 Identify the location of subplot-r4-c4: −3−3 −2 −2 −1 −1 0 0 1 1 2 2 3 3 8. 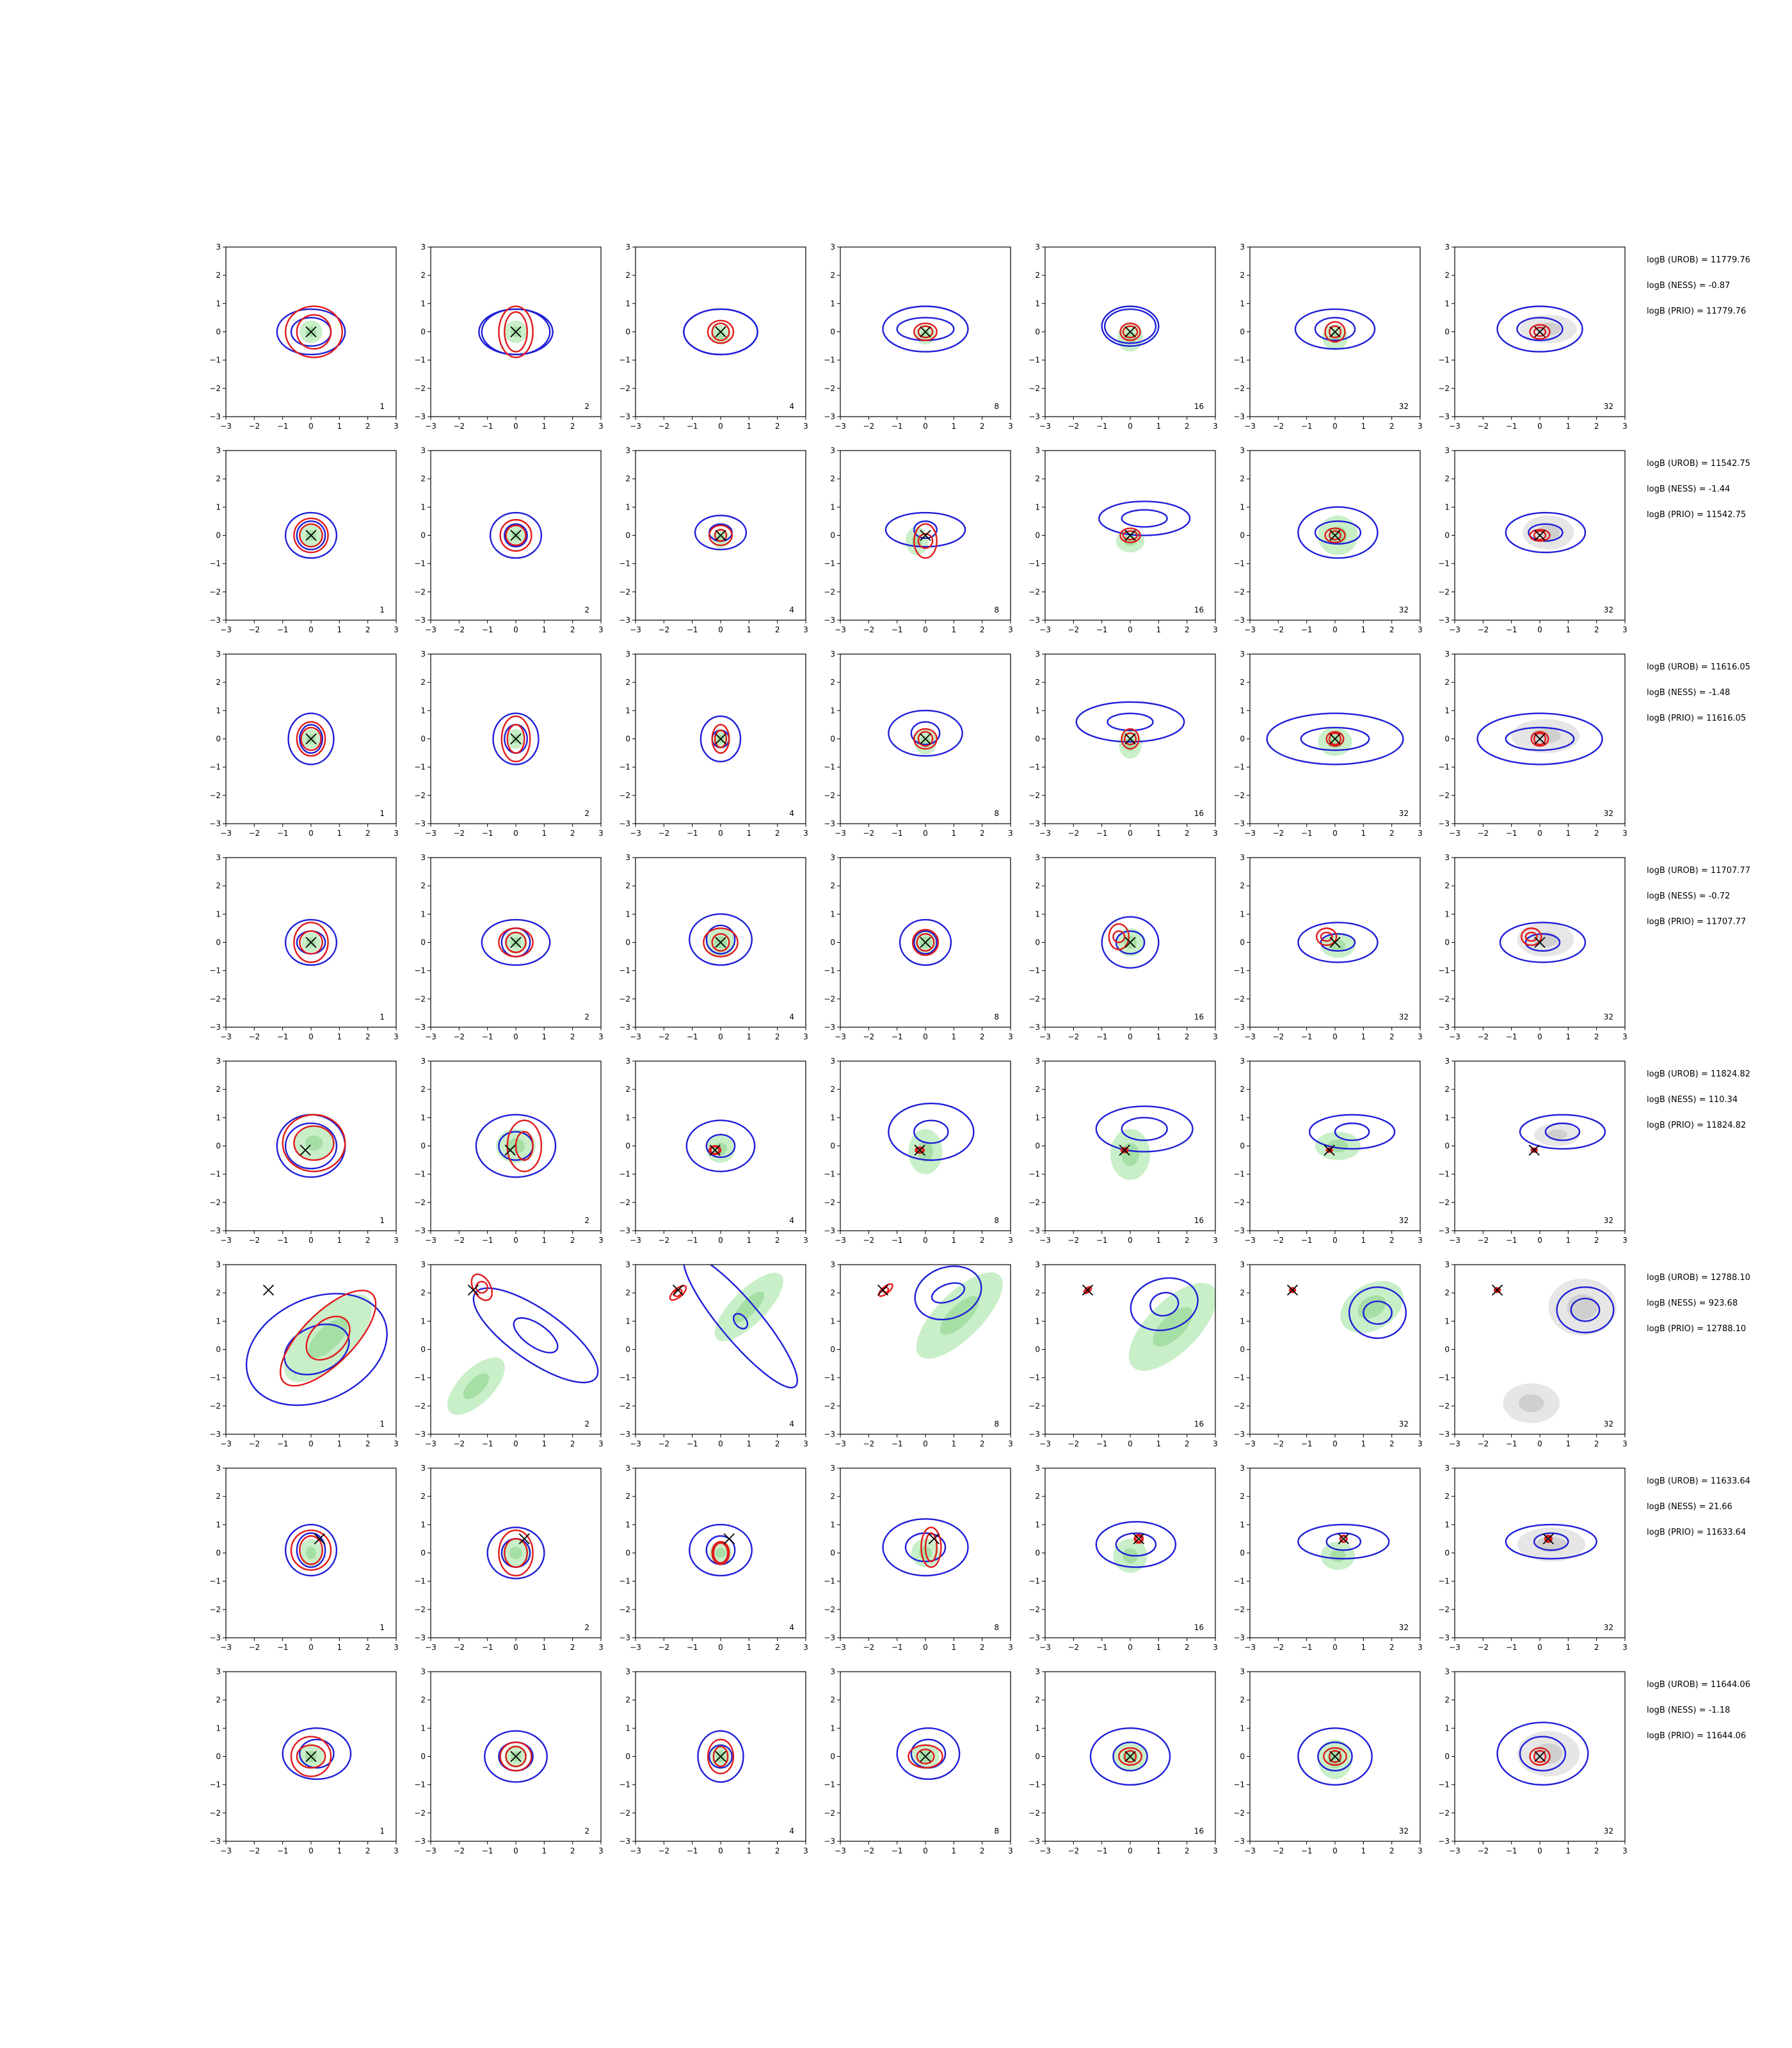
(918, 947).